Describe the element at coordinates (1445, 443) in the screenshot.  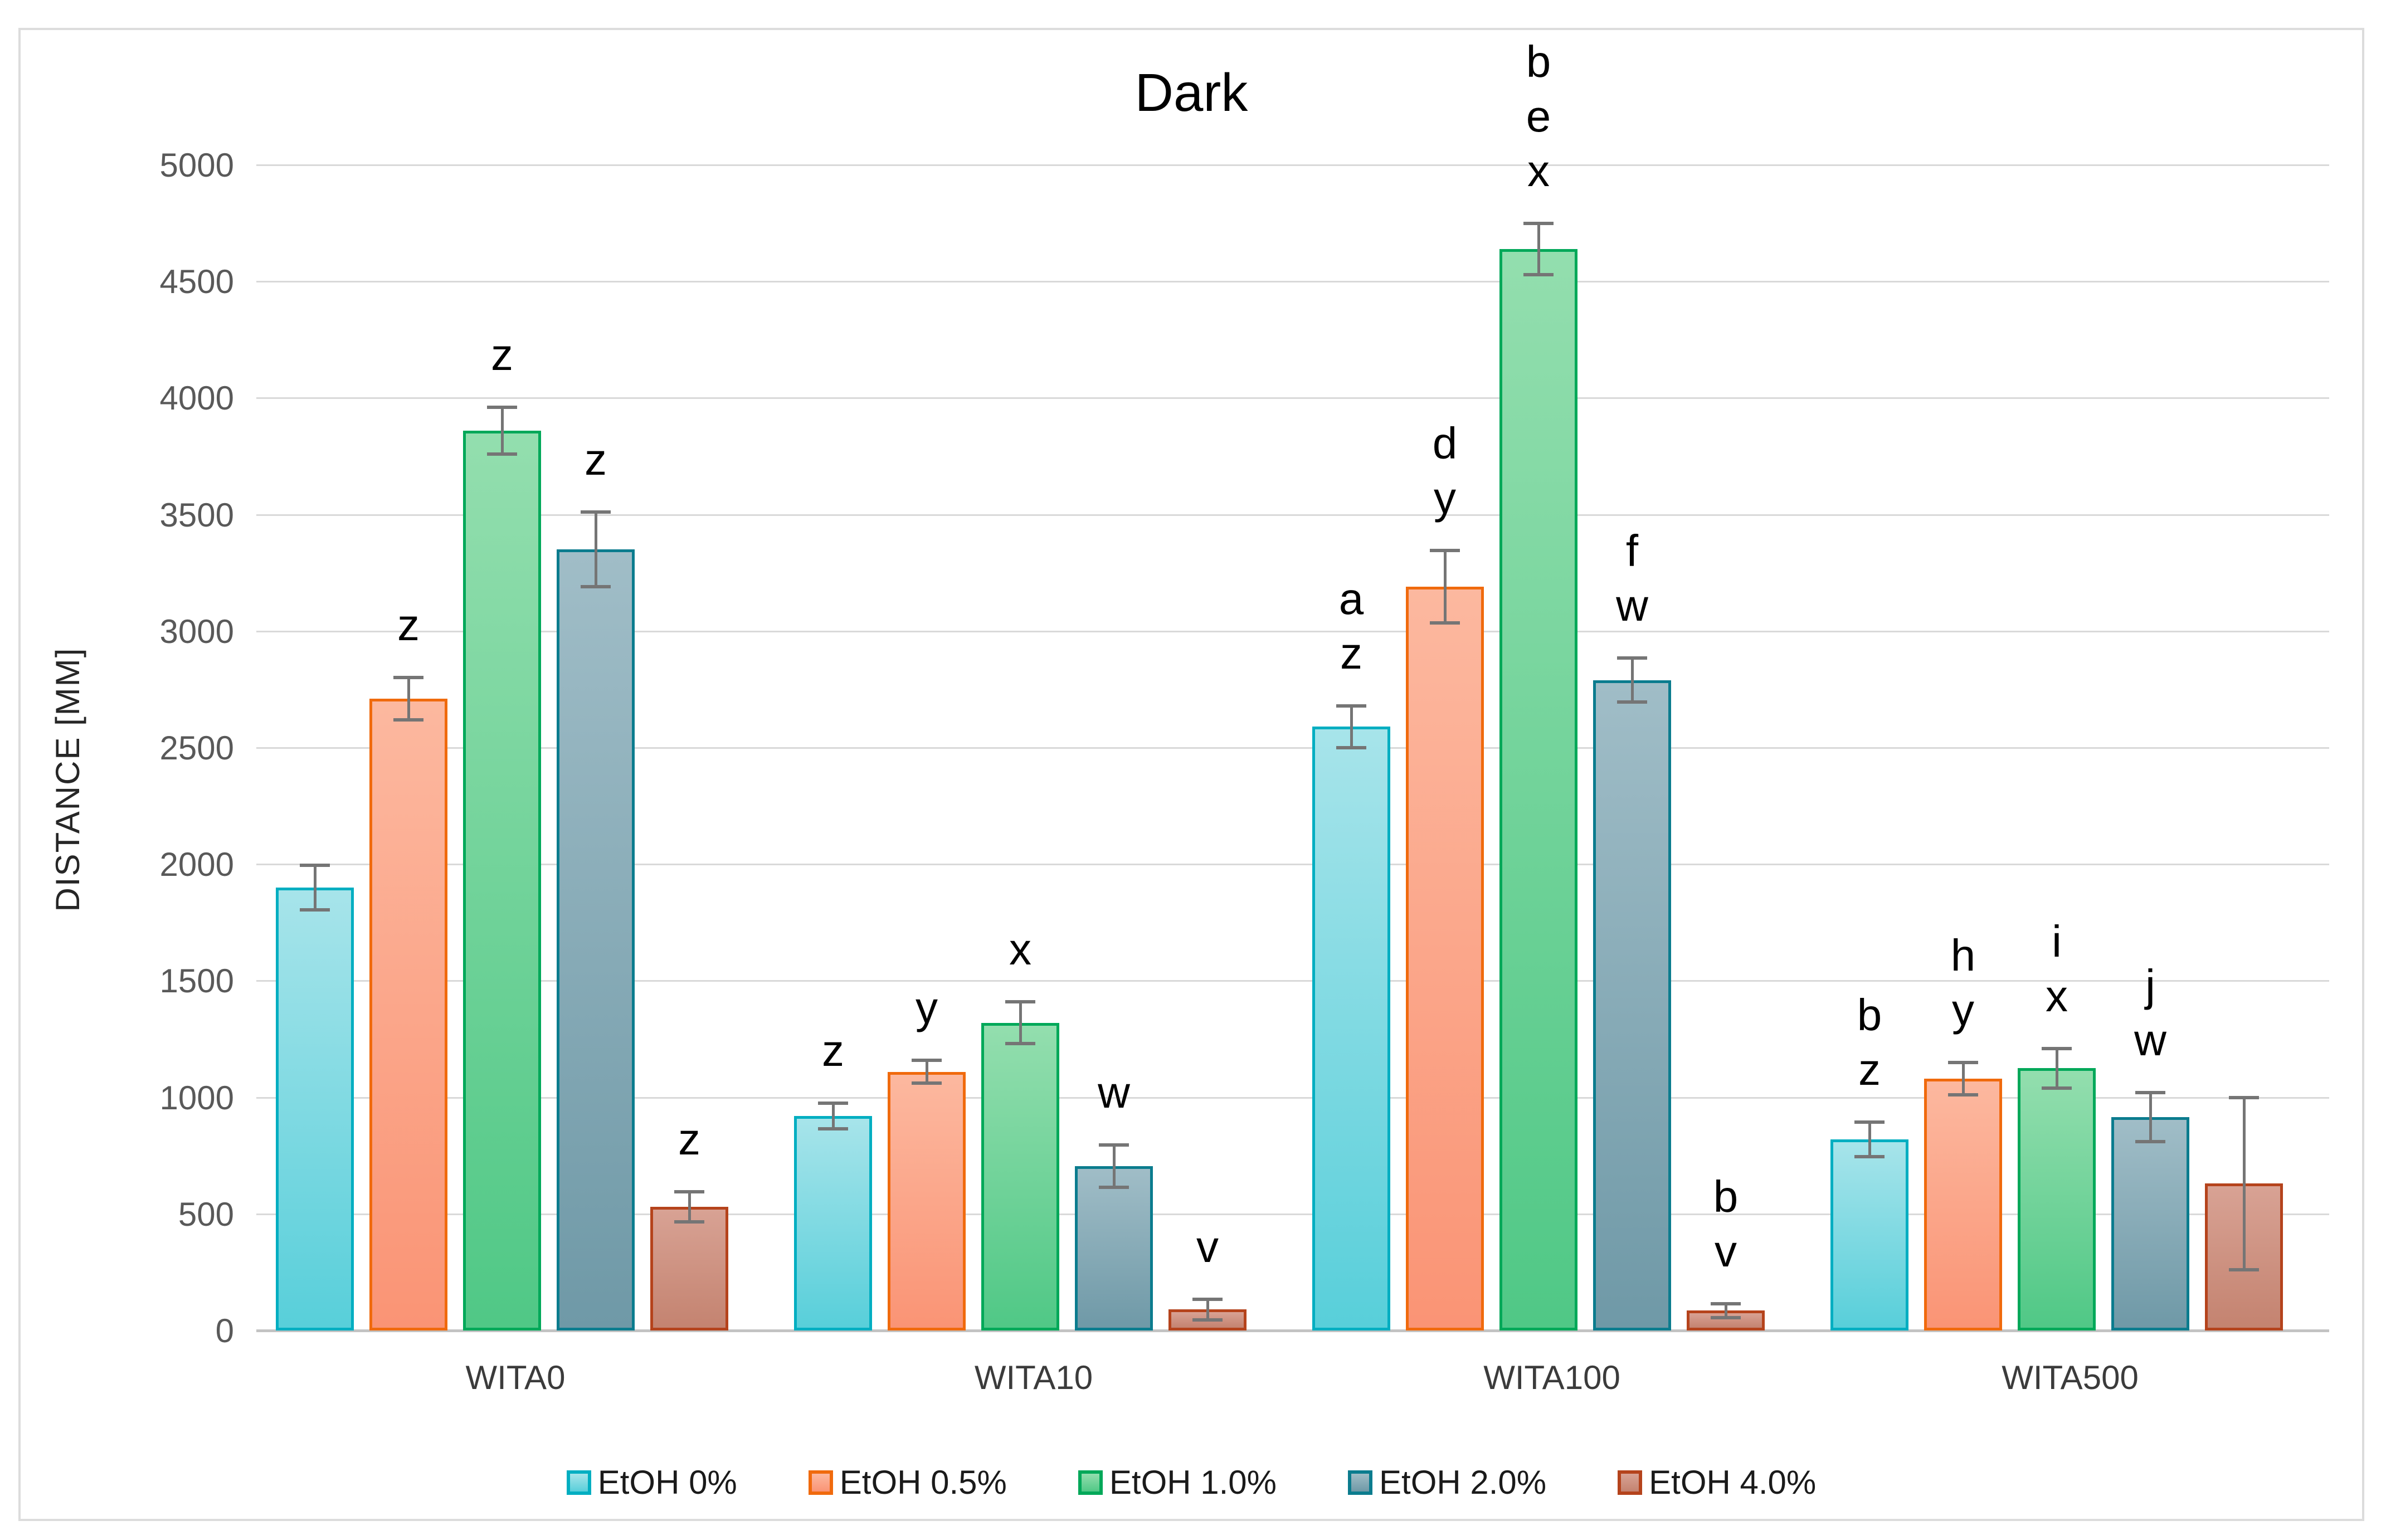
I see `significance-letter: d` at that location.